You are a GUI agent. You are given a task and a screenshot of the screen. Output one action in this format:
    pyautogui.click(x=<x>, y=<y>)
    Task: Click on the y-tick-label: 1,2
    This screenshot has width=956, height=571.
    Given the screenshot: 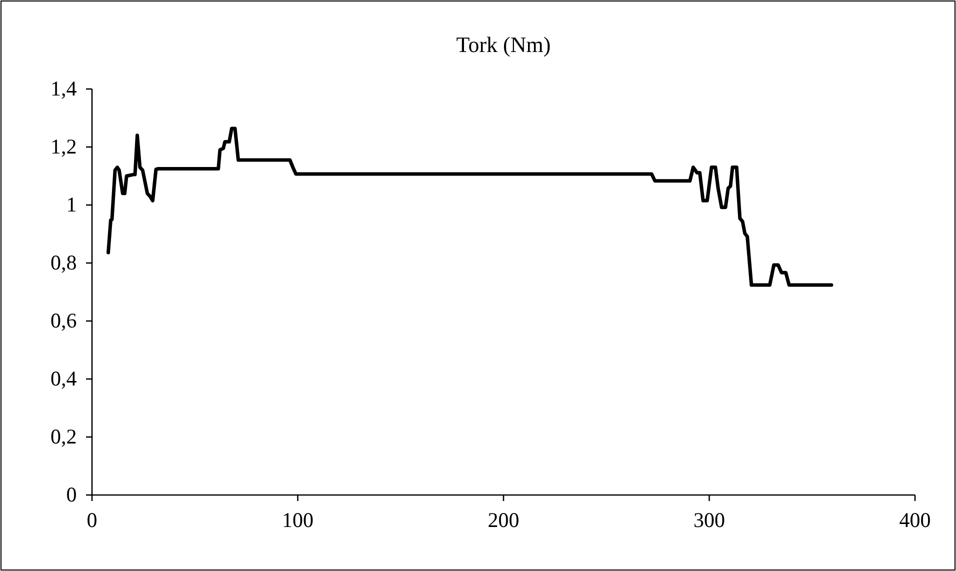 What is the action you would take?
    pyautogui.click(x=63, y=146)
    